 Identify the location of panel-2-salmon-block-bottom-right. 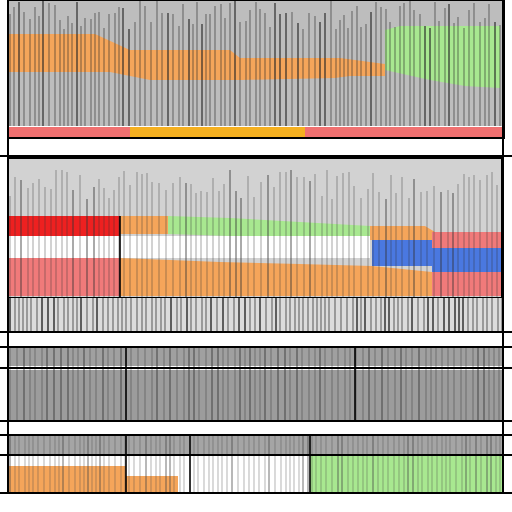
(467, 284).